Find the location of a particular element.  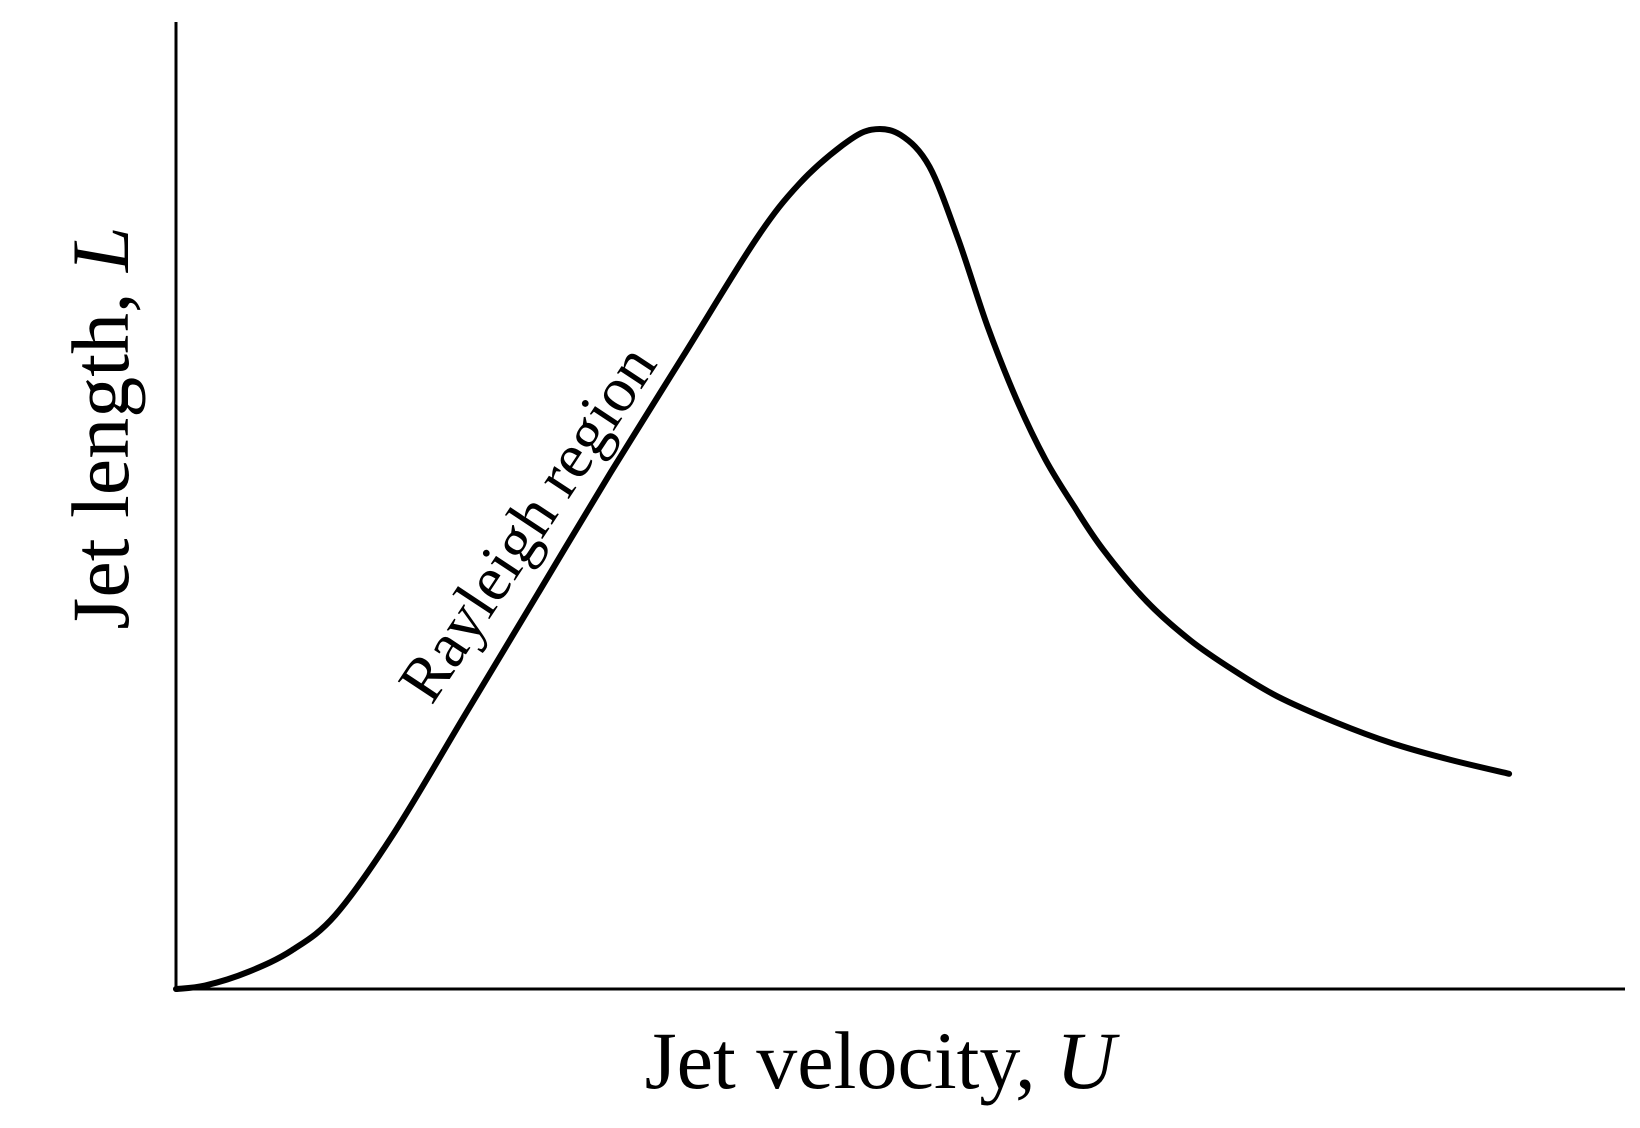

x-axis-title-text: Jet velocity is located at coordinates (833, 1060).